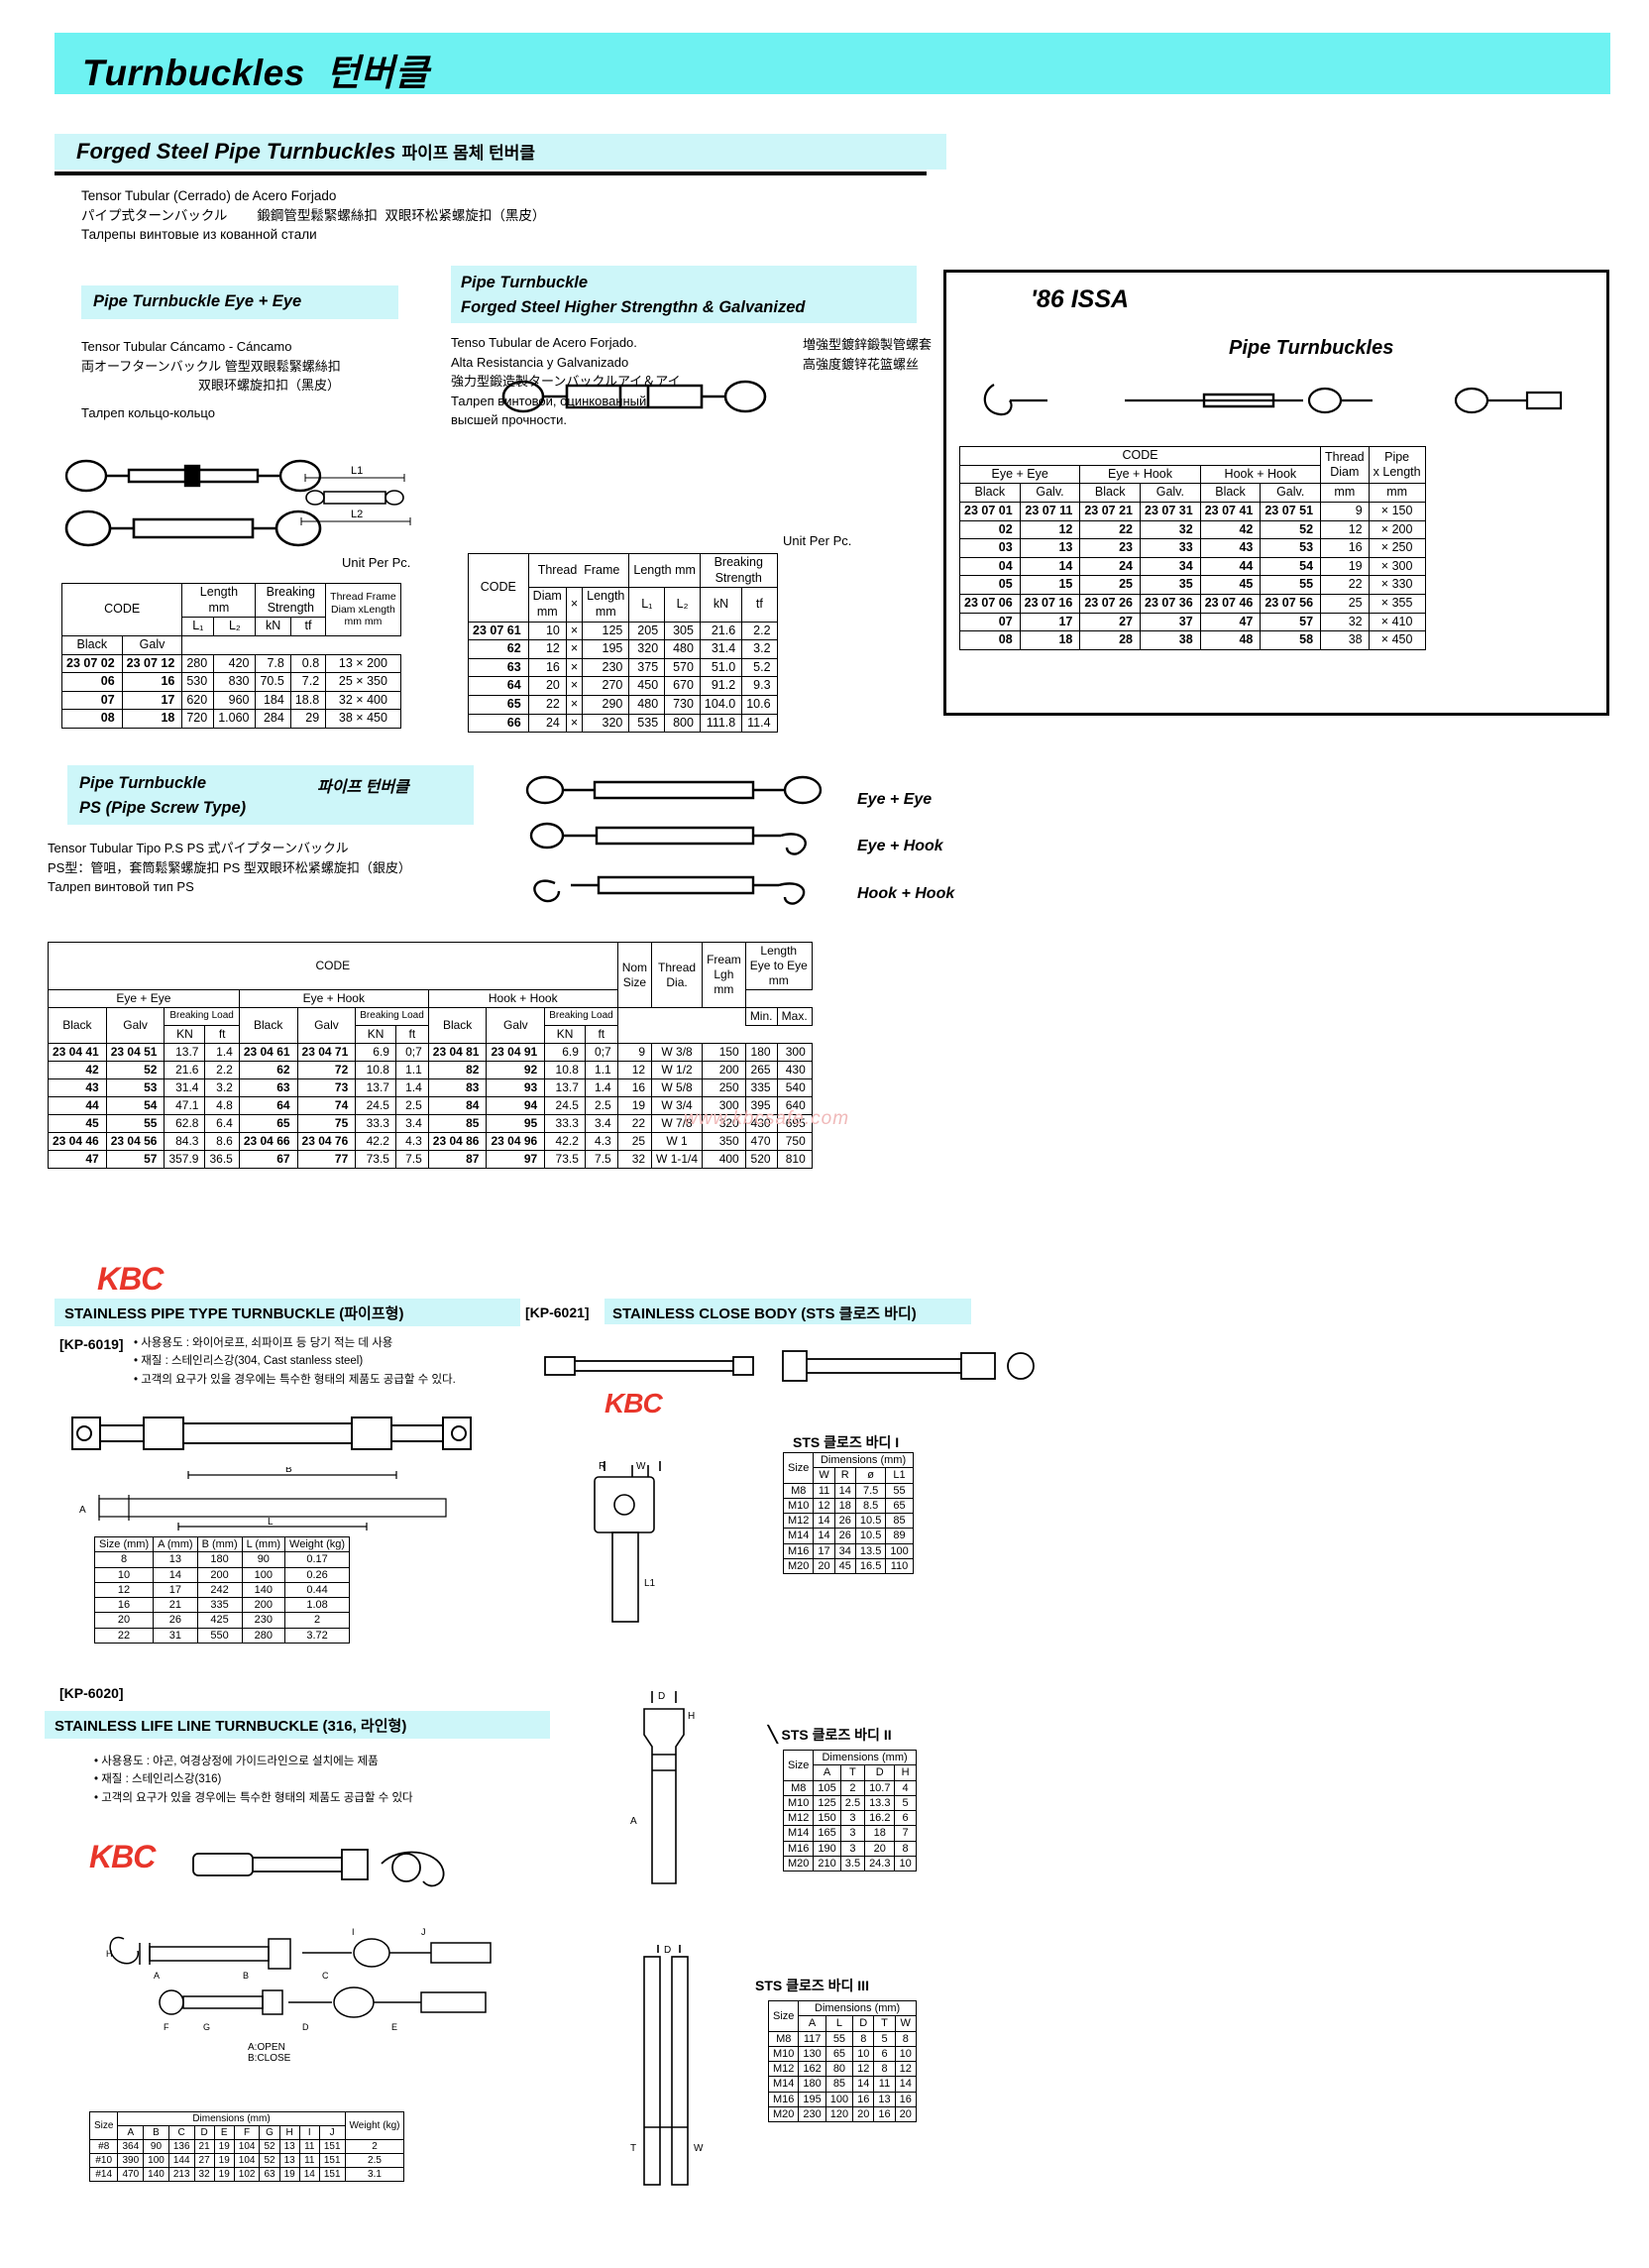 This screenshot has width=1649, height=2268. I want to click on cell: 19, so click(289, 2174).